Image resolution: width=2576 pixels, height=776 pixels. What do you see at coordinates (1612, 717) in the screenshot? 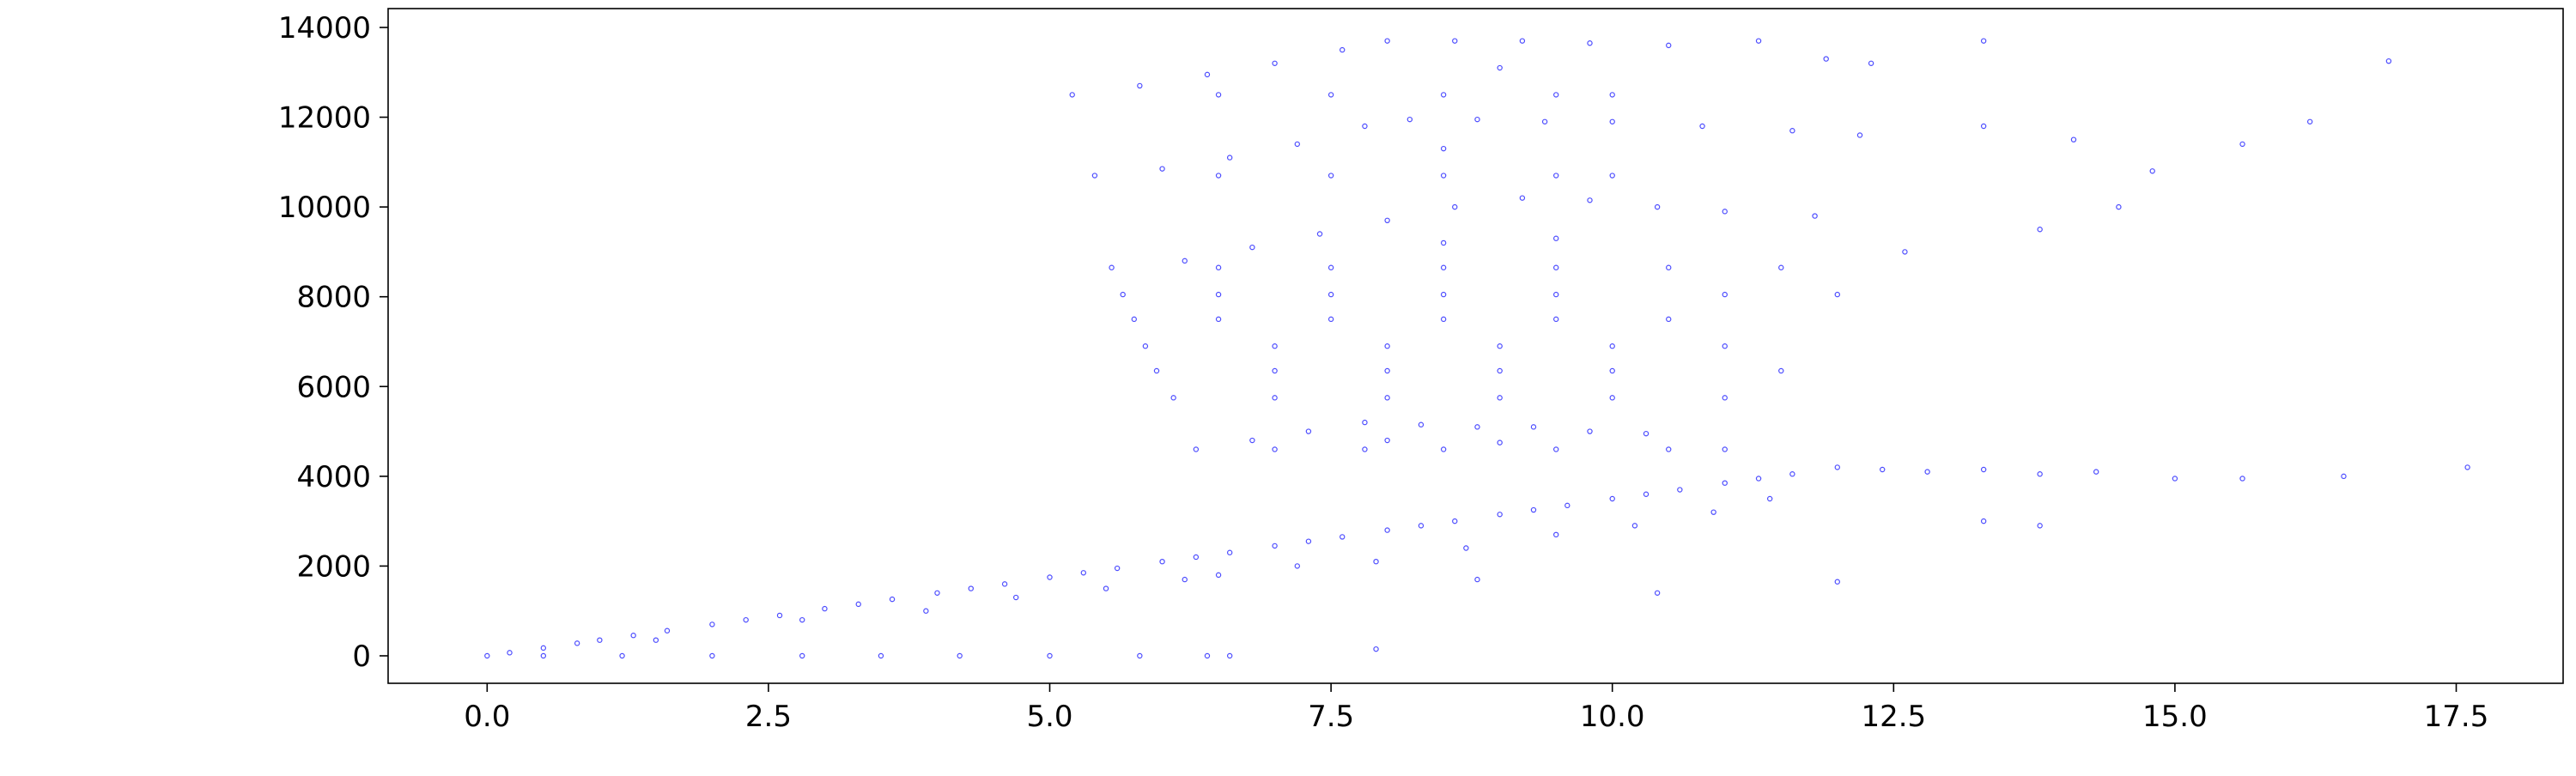
I see `x-tick-label: 10.0` at bounding box center [1612, 717].